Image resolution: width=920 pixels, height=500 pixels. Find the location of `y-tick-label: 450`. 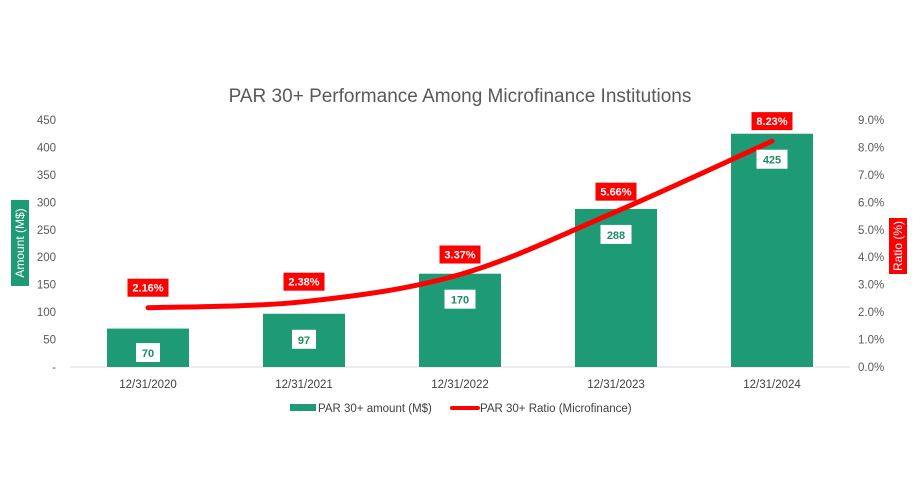

y-tick-label: 450 is located at coordinates (46, 121).